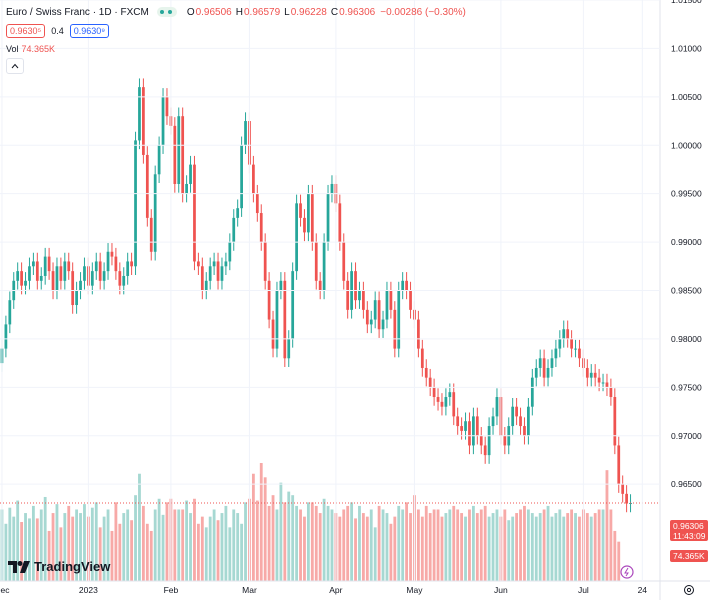 The width and height of the screenshot is (710, 601). What do you see at coordinates (72, 566) in the screenshot?
I see `logo-text: TradingView` at bounding box center [72, 566].